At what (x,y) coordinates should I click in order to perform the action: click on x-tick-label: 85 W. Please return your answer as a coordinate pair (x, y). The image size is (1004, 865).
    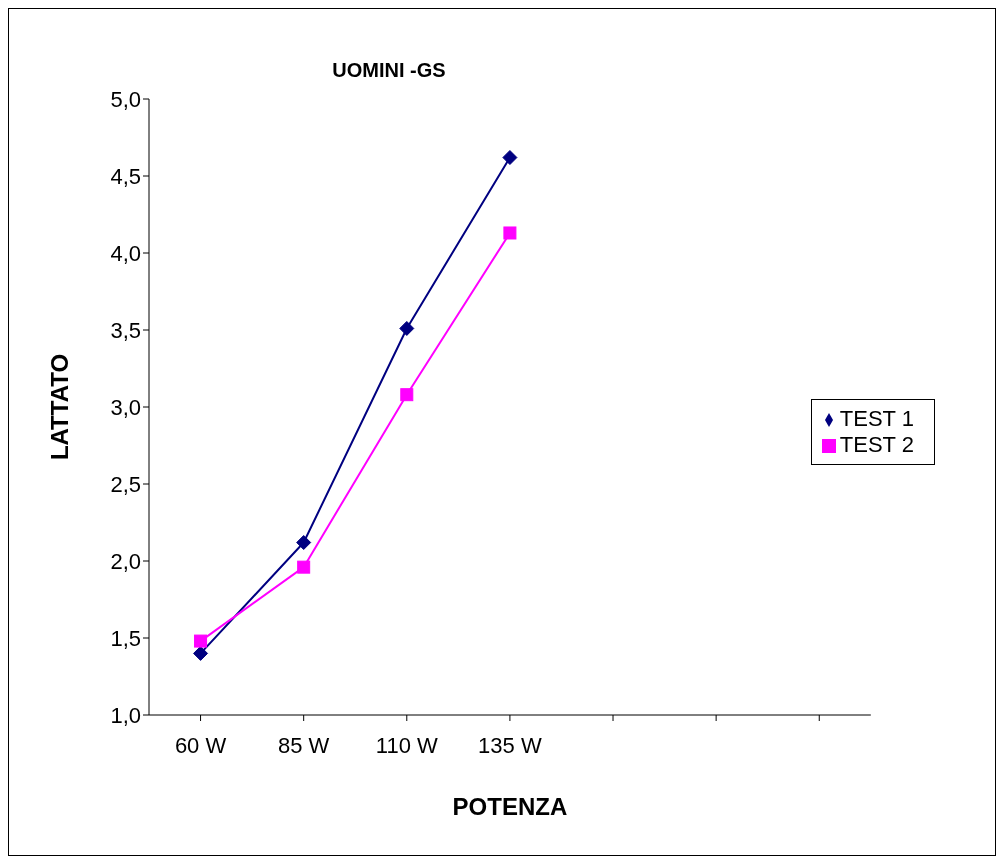
    Looking at the image, I should click on (303, 745).